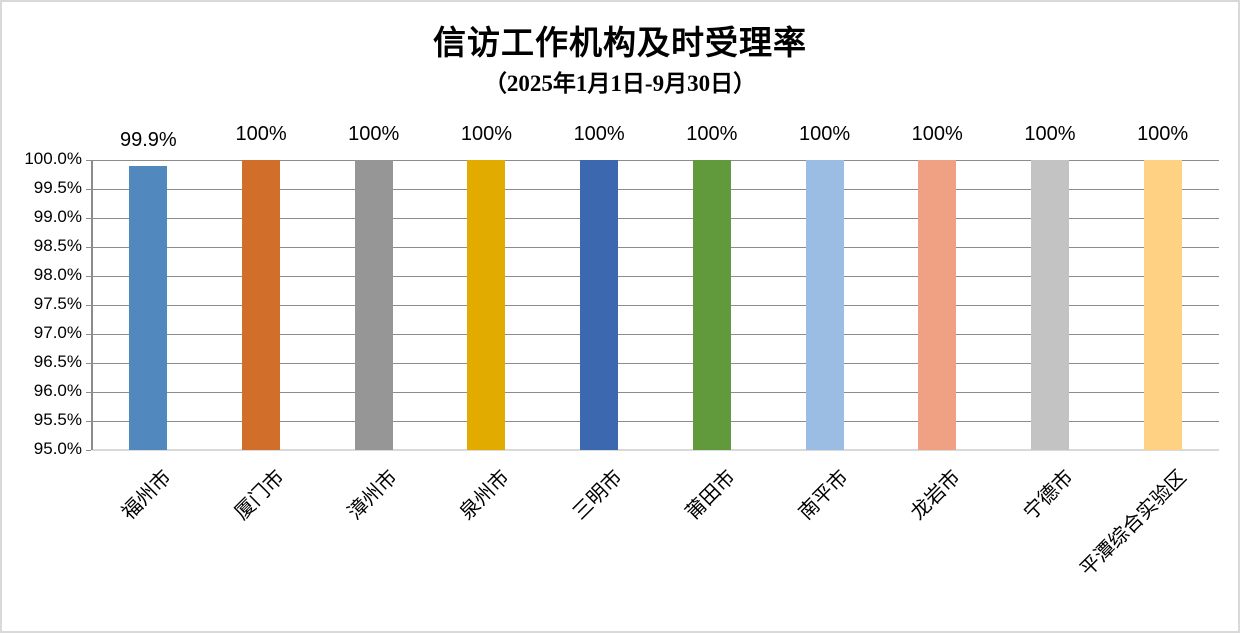 The width and height of the screenshot is (1240, 633). Describe the element at coordinates (57, 361) in the screenshot. I see `y-axis-tick-label: 96.5%` at that location.